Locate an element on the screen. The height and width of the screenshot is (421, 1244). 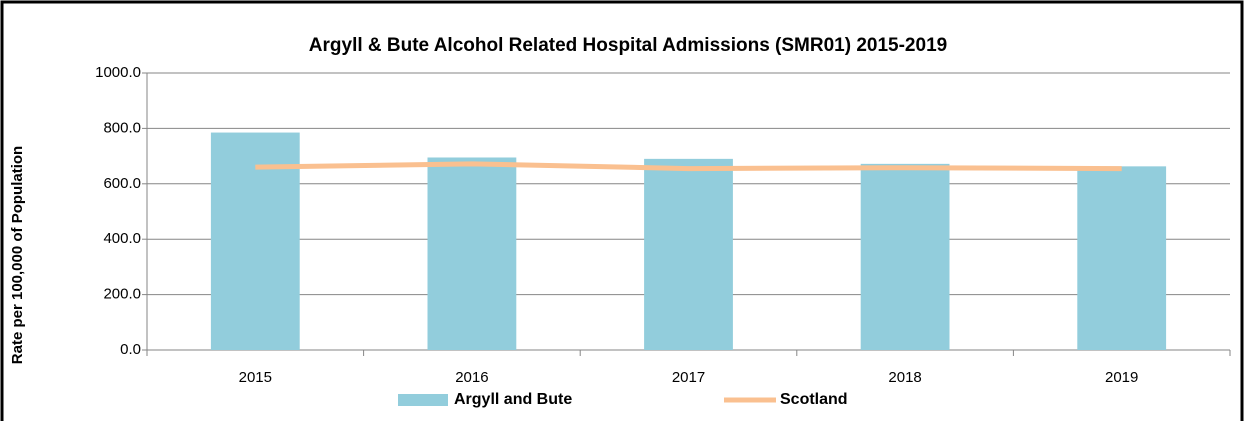
y-tick-label: 0.0 is located at coordinates (130, 349).